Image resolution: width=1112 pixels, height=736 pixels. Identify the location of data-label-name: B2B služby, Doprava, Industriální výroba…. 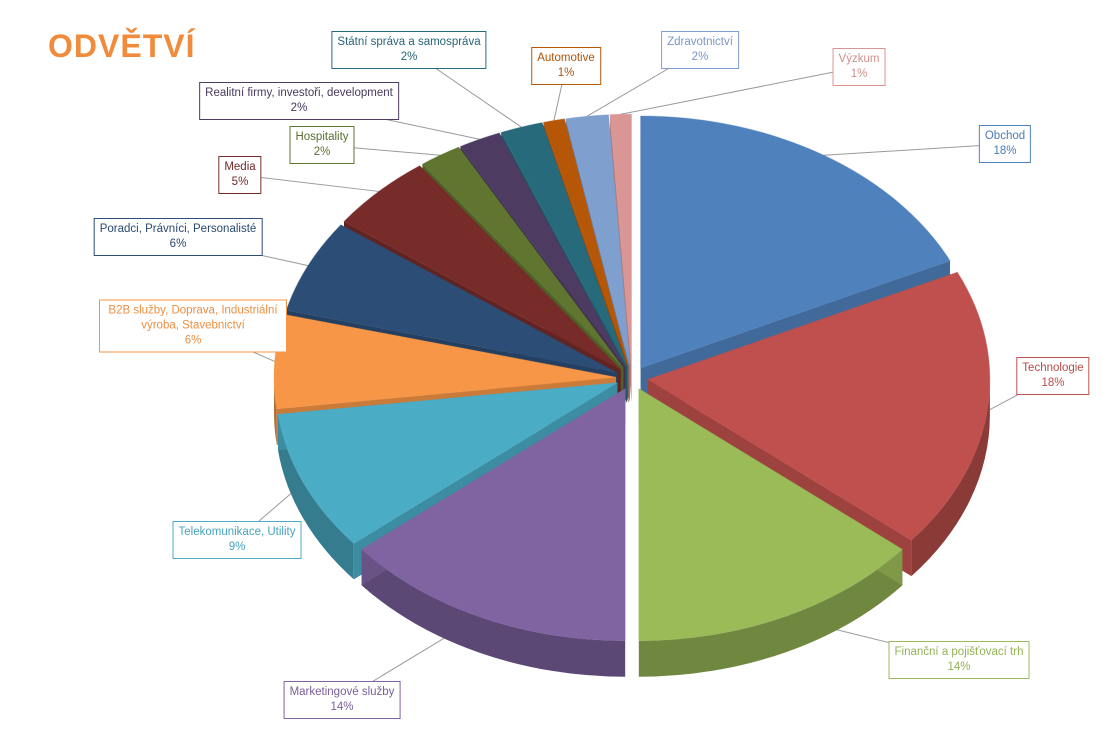
(193, 318).